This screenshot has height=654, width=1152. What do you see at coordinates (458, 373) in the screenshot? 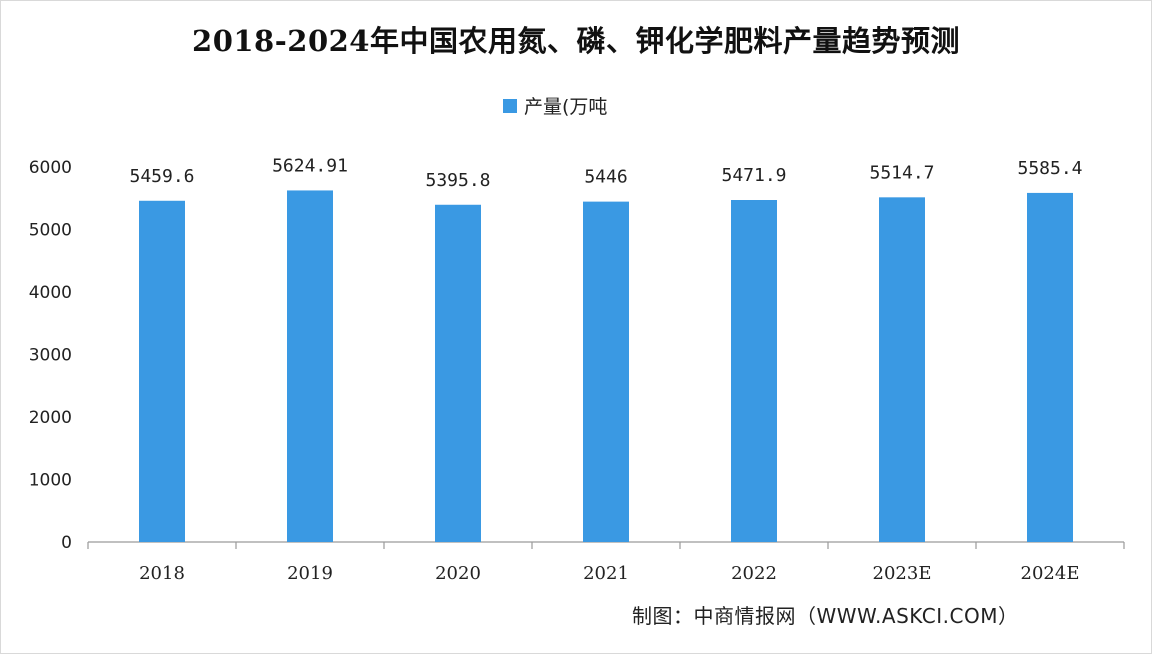
I see `bar-2020` at bounding box center [458, 373].